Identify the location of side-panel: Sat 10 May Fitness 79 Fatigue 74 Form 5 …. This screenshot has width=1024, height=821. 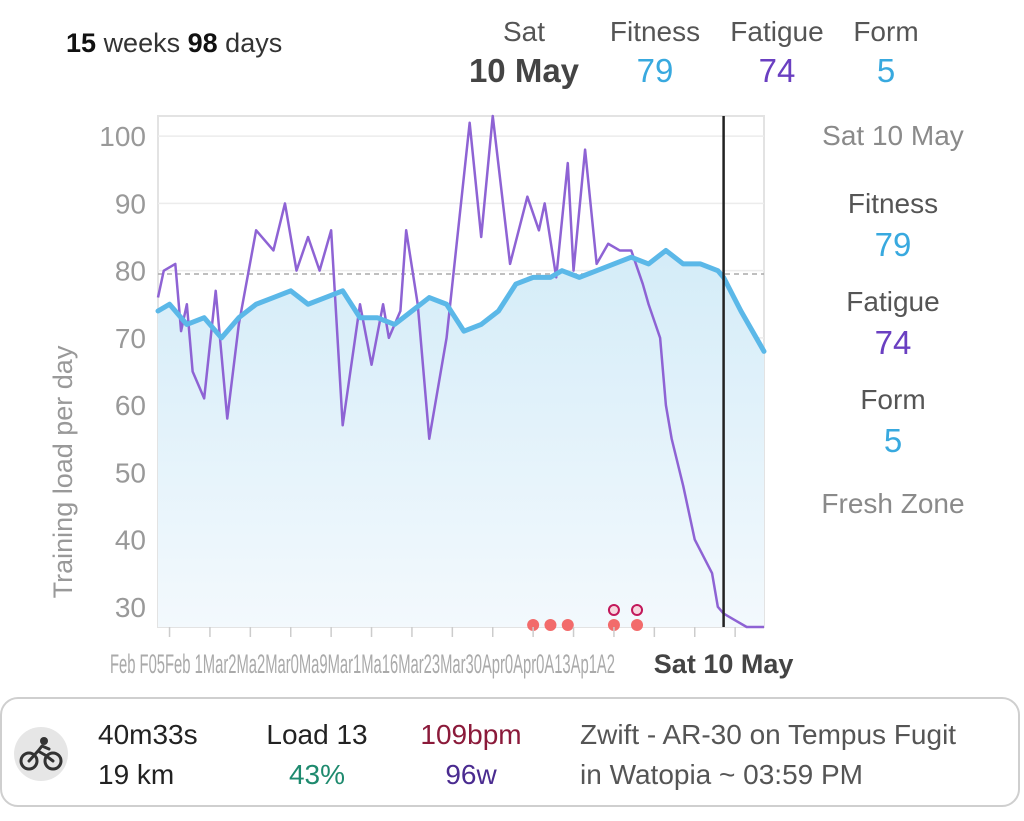
(893, 320).